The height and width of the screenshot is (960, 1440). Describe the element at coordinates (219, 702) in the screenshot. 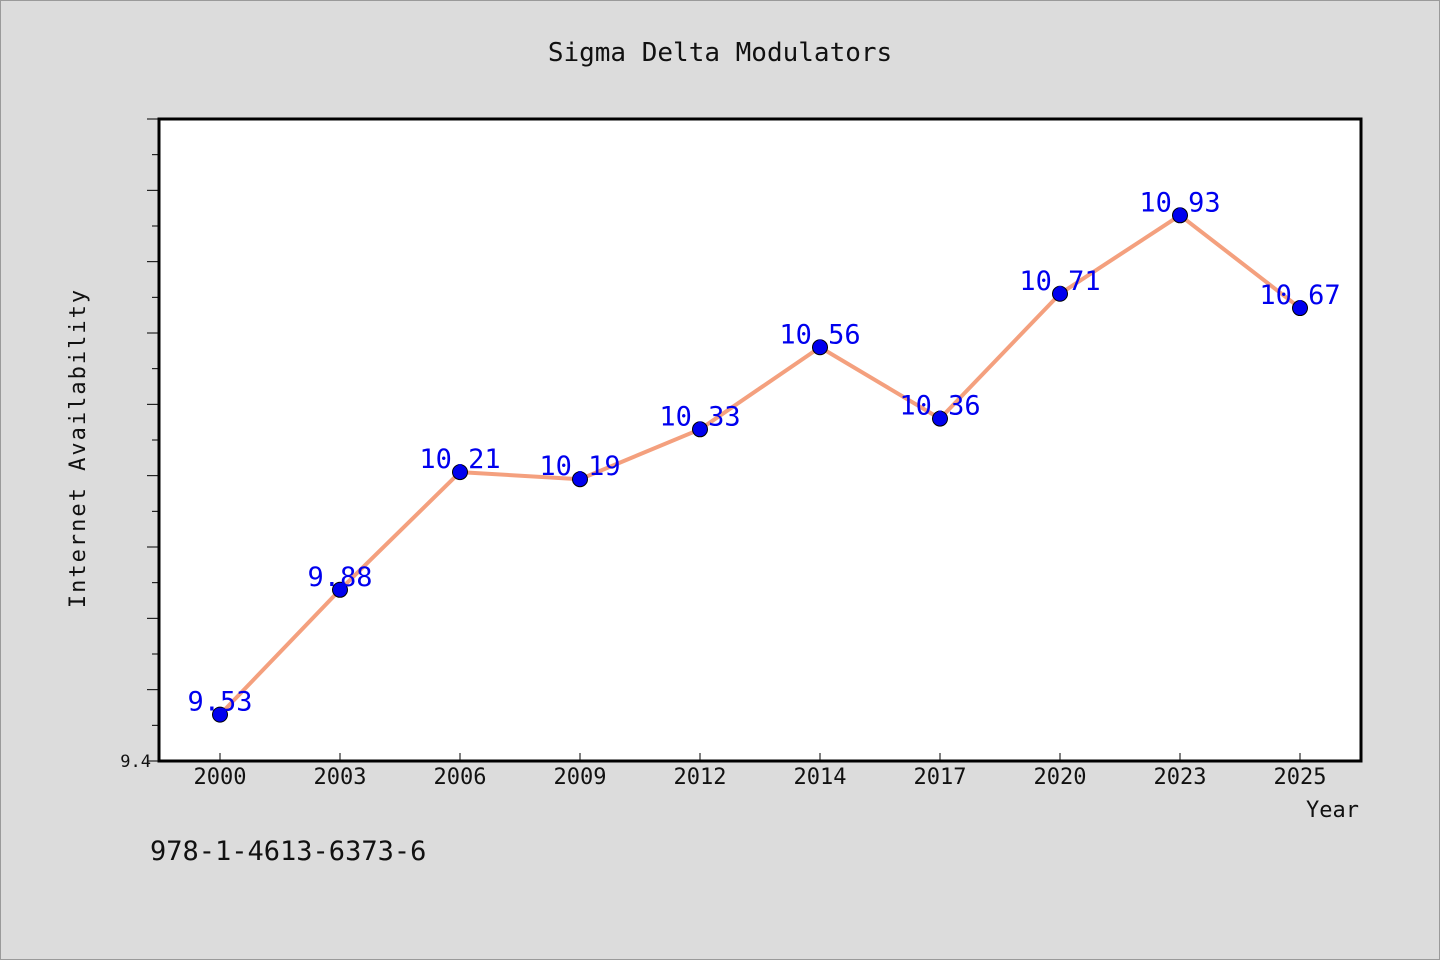

I see `data-label: 9.53` at that location.